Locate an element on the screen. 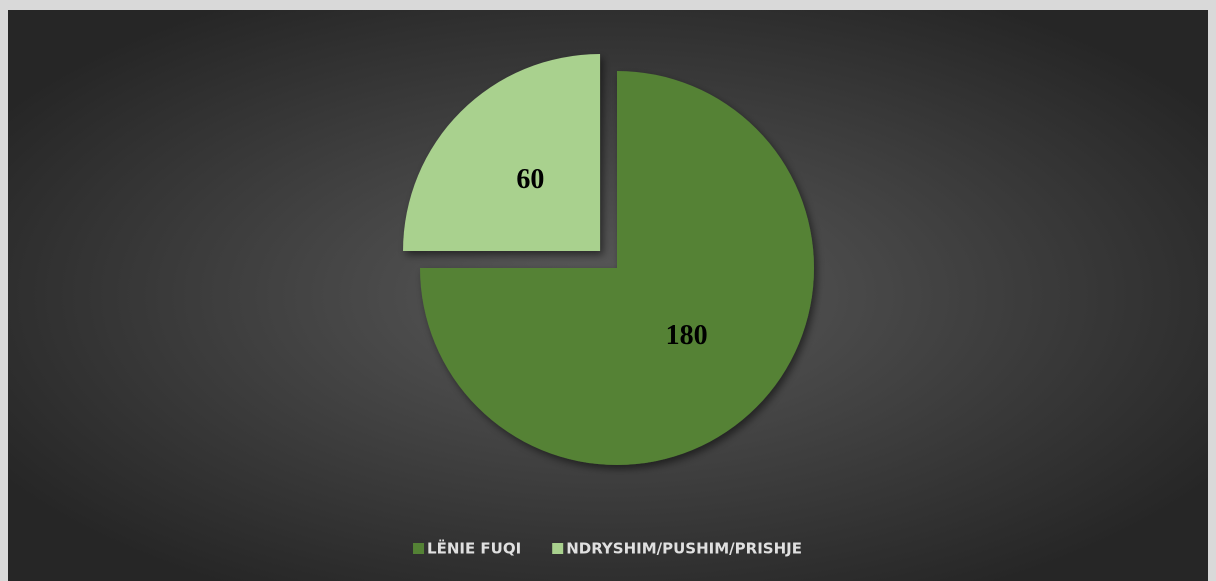  legend-label: LËNIE FUQI is located at coordinates (474, 548).